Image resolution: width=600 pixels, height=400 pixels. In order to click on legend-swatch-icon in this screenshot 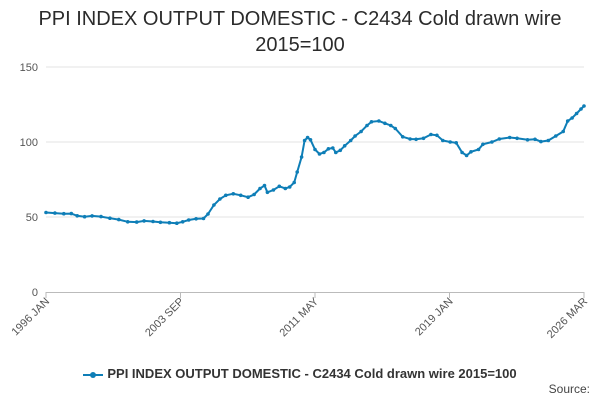, I will do `click(93, 375)`.